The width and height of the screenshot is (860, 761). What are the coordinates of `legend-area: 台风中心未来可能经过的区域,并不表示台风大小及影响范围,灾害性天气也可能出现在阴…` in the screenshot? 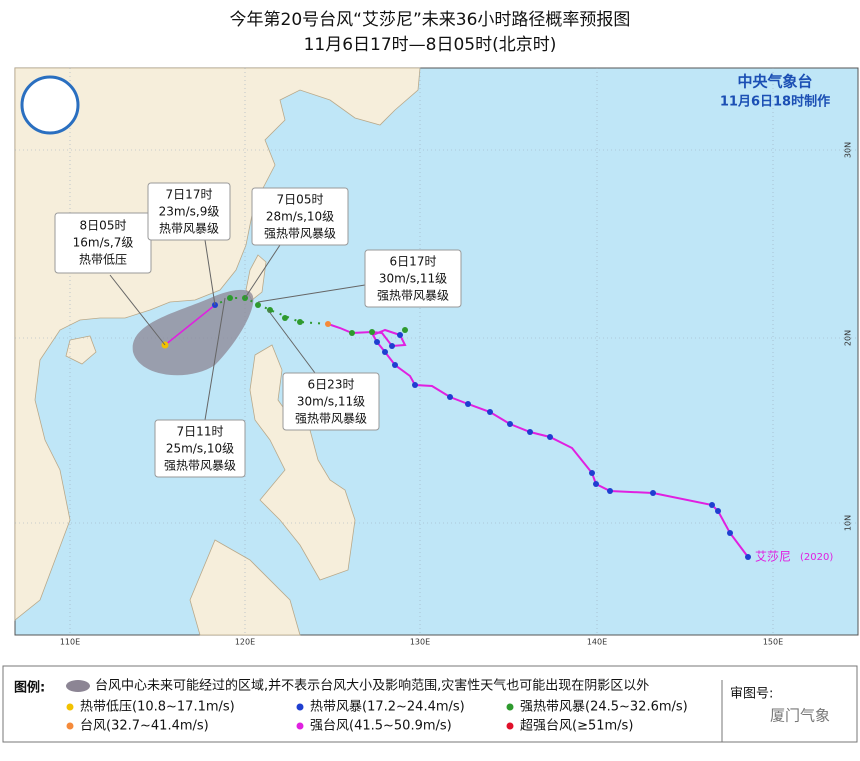 It's located at (372, 686).